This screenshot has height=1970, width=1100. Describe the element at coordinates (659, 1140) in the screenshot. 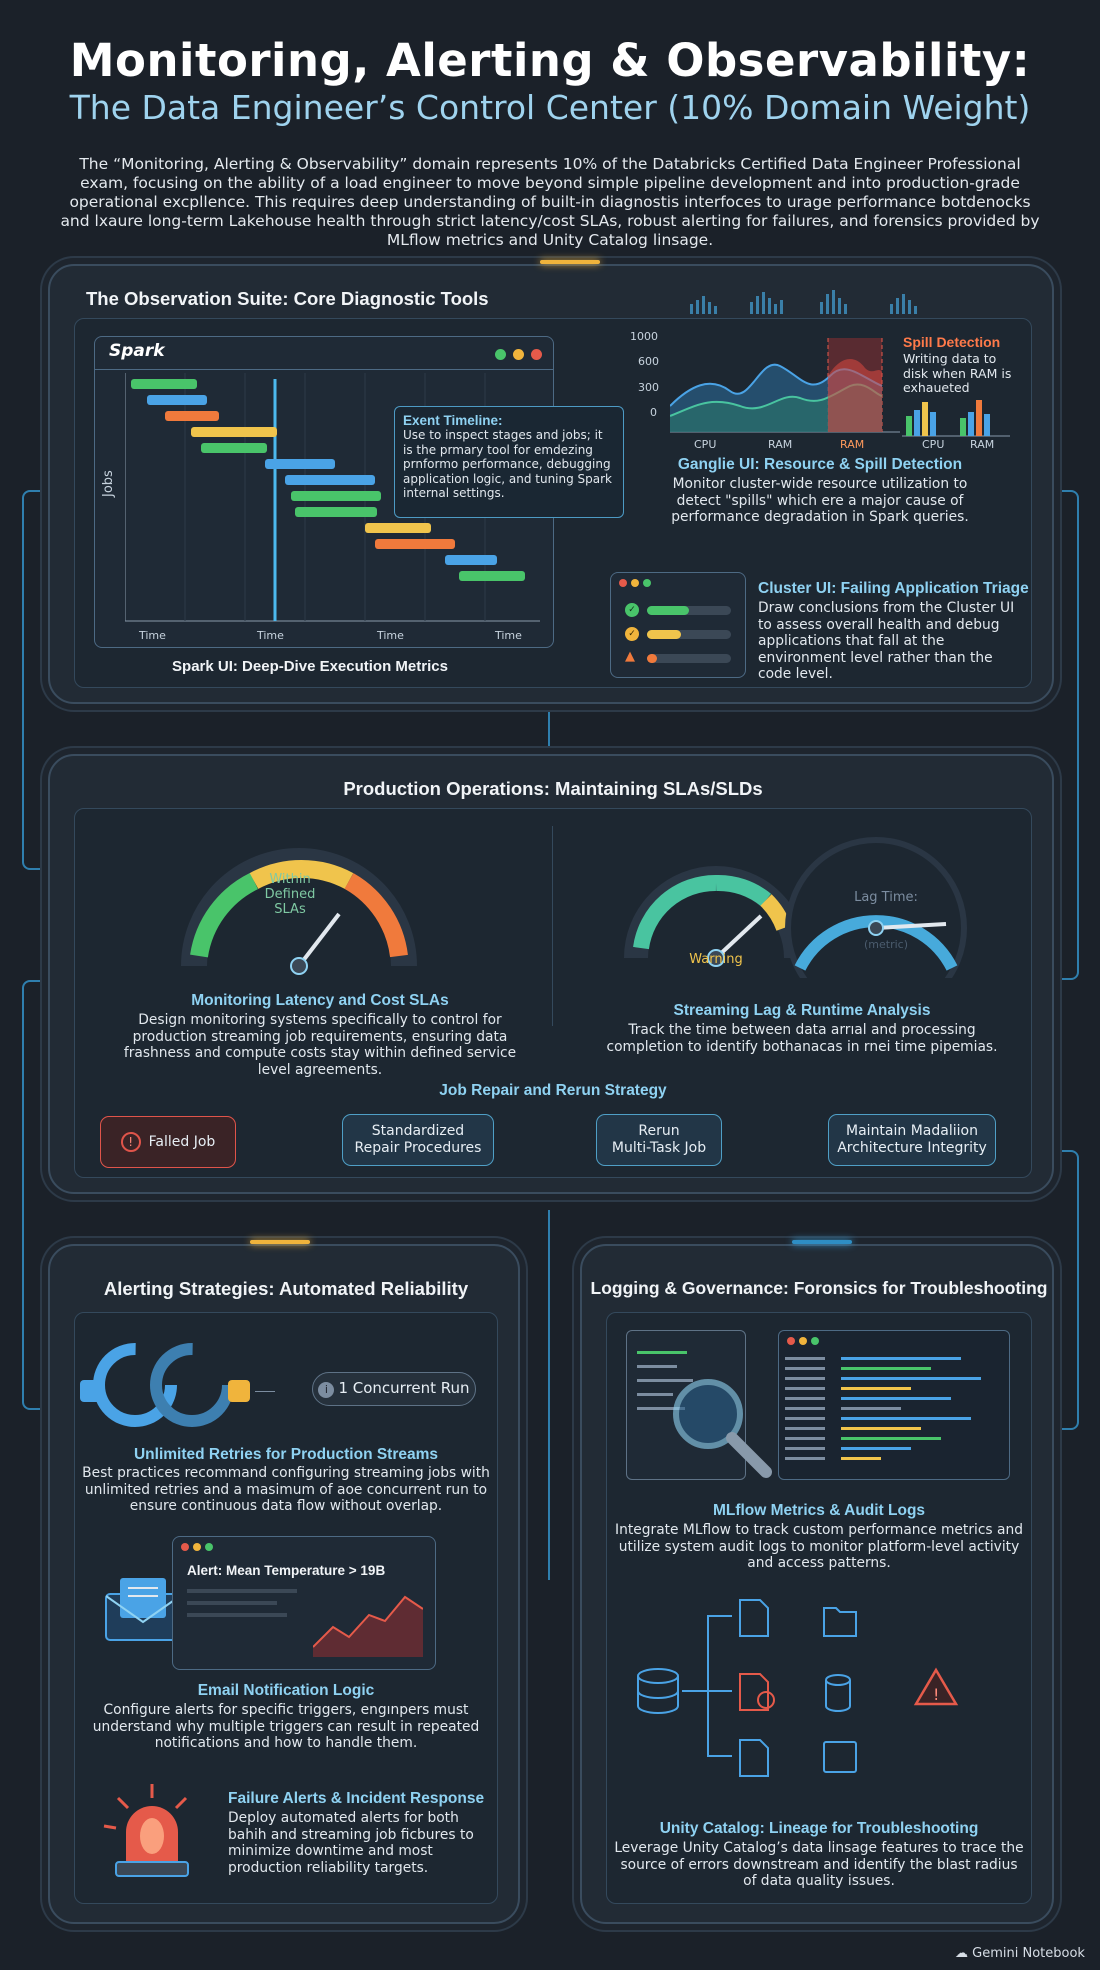

I see `rerun-step: Rerun Multi-Task Job` at that location.